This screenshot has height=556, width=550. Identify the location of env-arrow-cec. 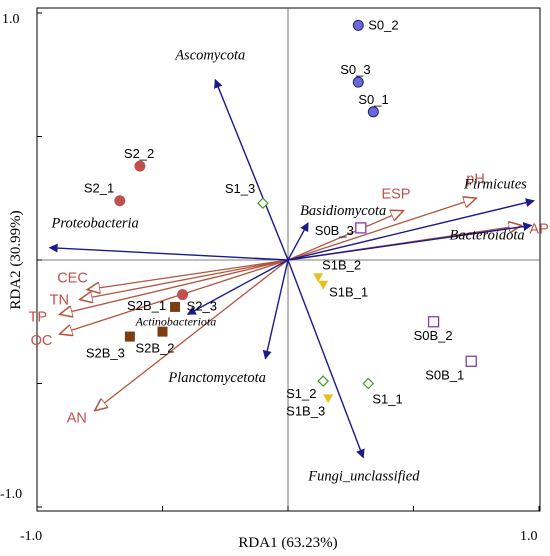
(188, 274).